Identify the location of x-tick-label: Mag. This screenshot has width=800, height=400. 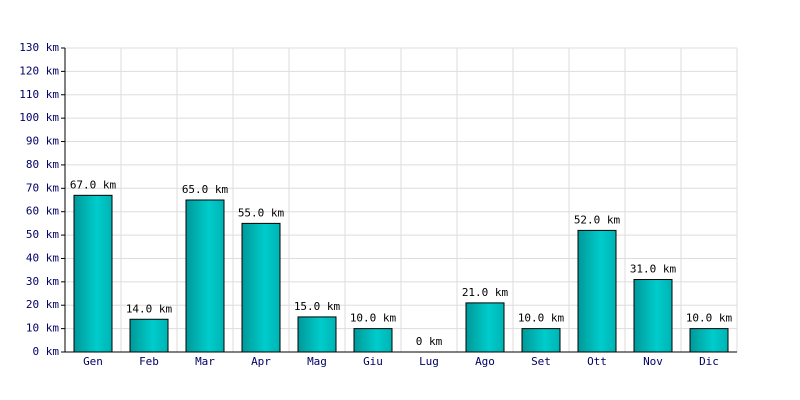
(317, 361).